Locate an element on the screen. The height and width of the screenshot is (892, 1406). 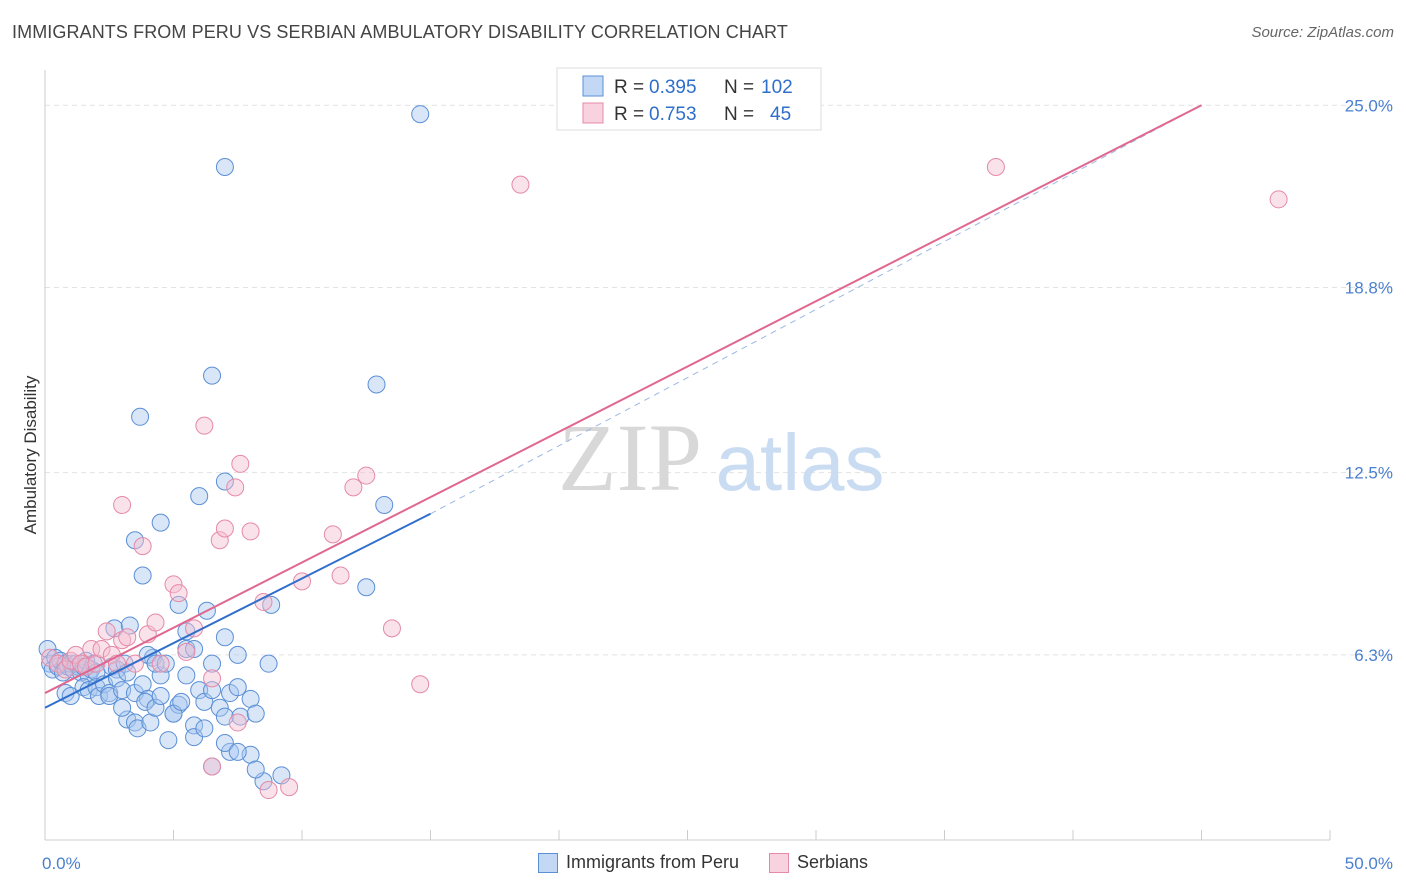
y-tick-labels: 6.3% 12.5% 18.8% 25.0% is located at coordinates (1369, 380).